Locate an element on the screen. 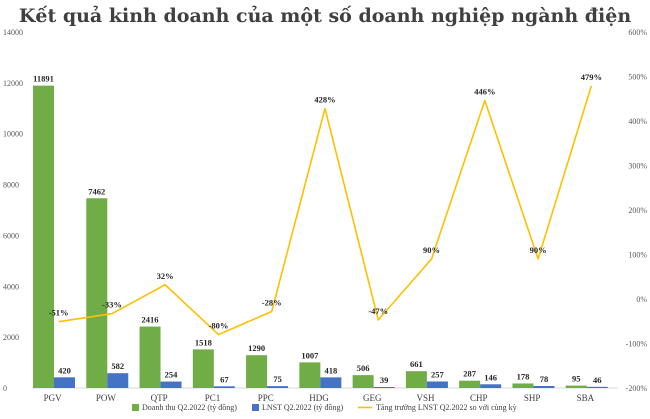  x-tick-label: PGV is located at coordinates (53, 398).